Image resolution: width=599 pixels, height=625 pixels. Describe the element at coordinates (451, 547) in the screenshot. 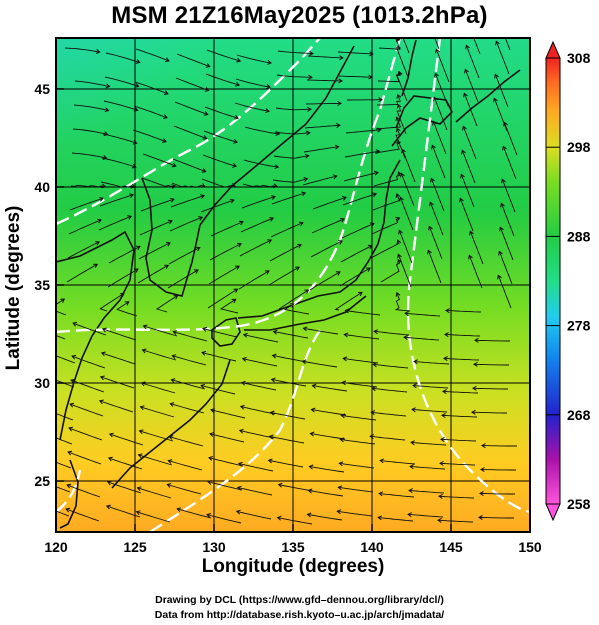

I see `x-tick-label: 145` at that location.